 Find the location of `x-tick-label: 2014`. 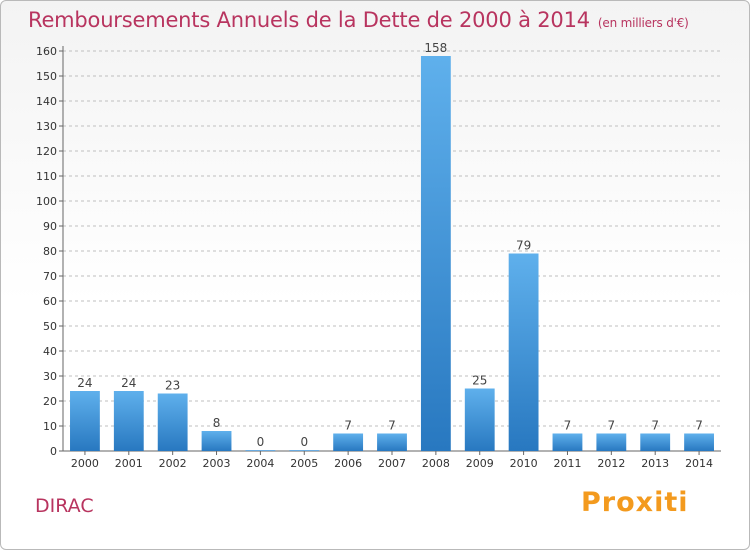

x-tick-label: 2014 is located at coordinates (699, 463).